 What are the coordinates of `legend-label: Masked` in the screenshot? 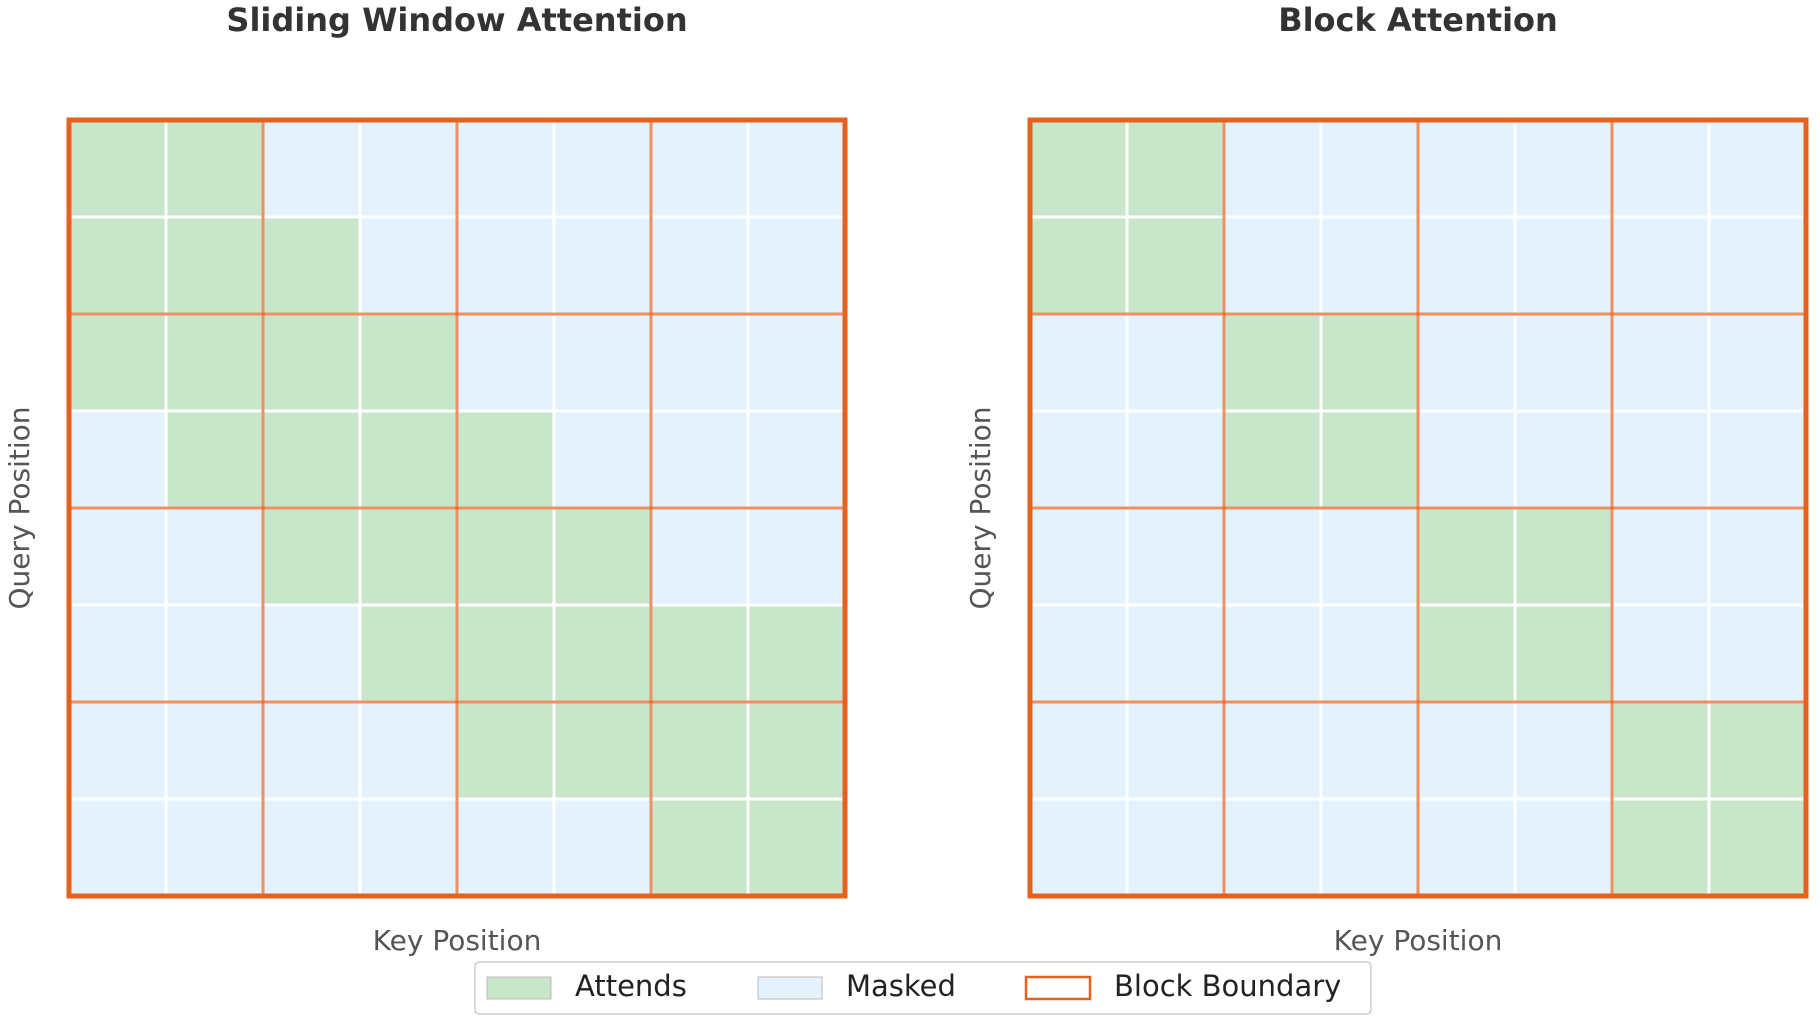 It's located at (901, 986).